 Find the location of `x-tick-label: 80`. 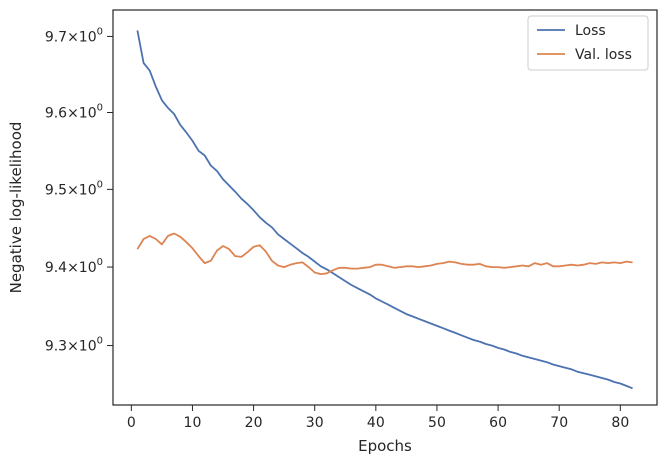

x-tick-label: 80 is located at coordinates (620, 423).